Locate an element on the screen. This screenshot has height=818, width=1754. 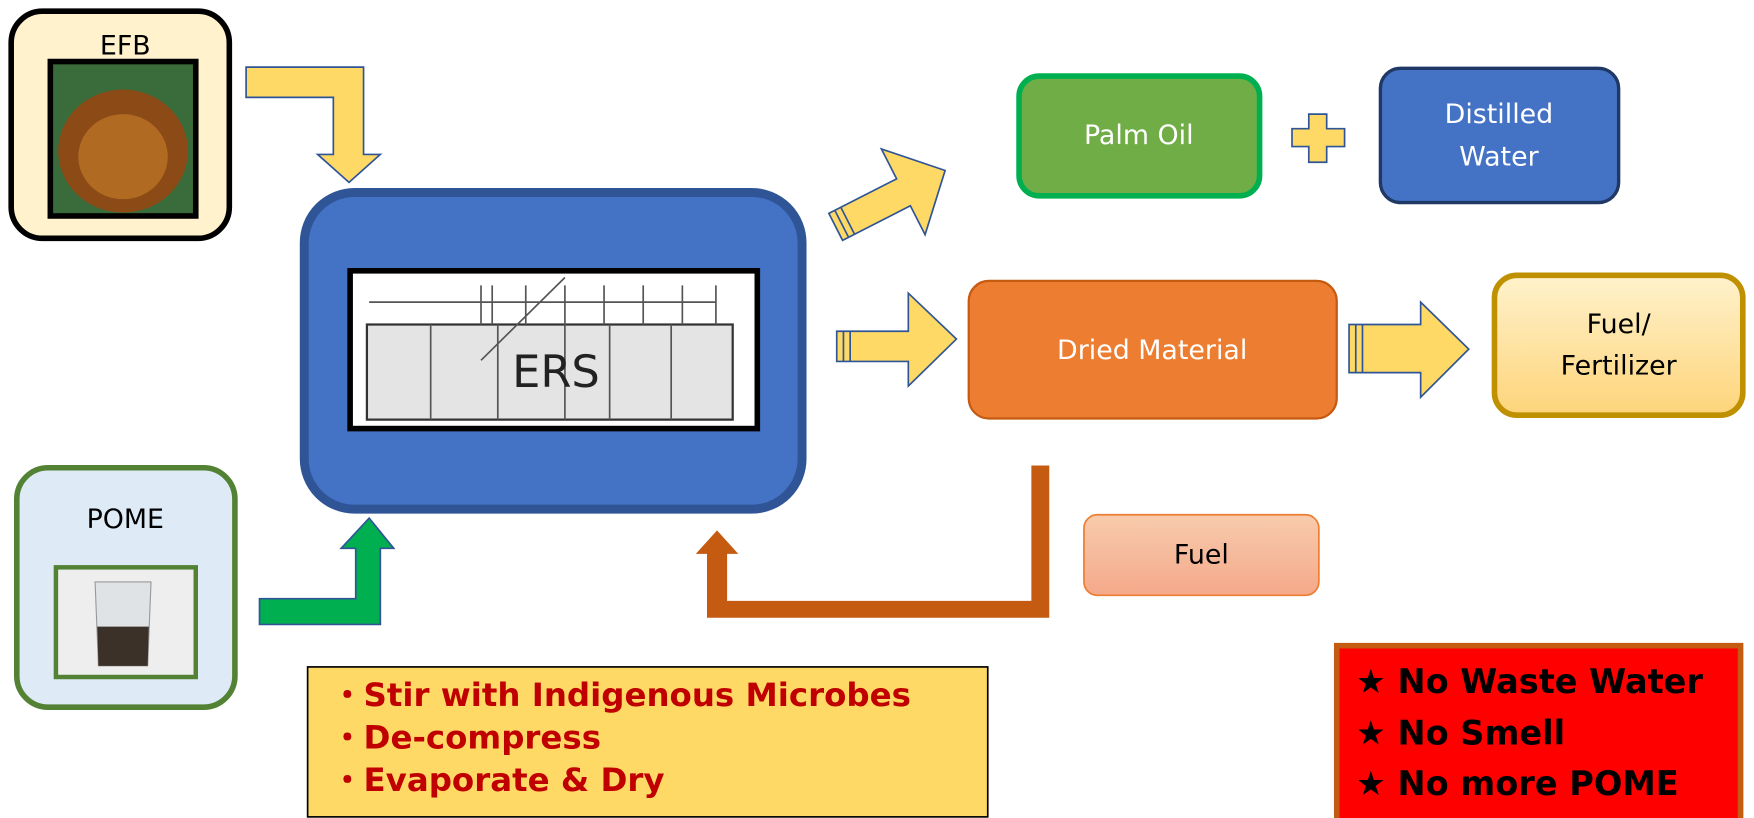
efb-label: EFB is located at coordinates (125, 45).